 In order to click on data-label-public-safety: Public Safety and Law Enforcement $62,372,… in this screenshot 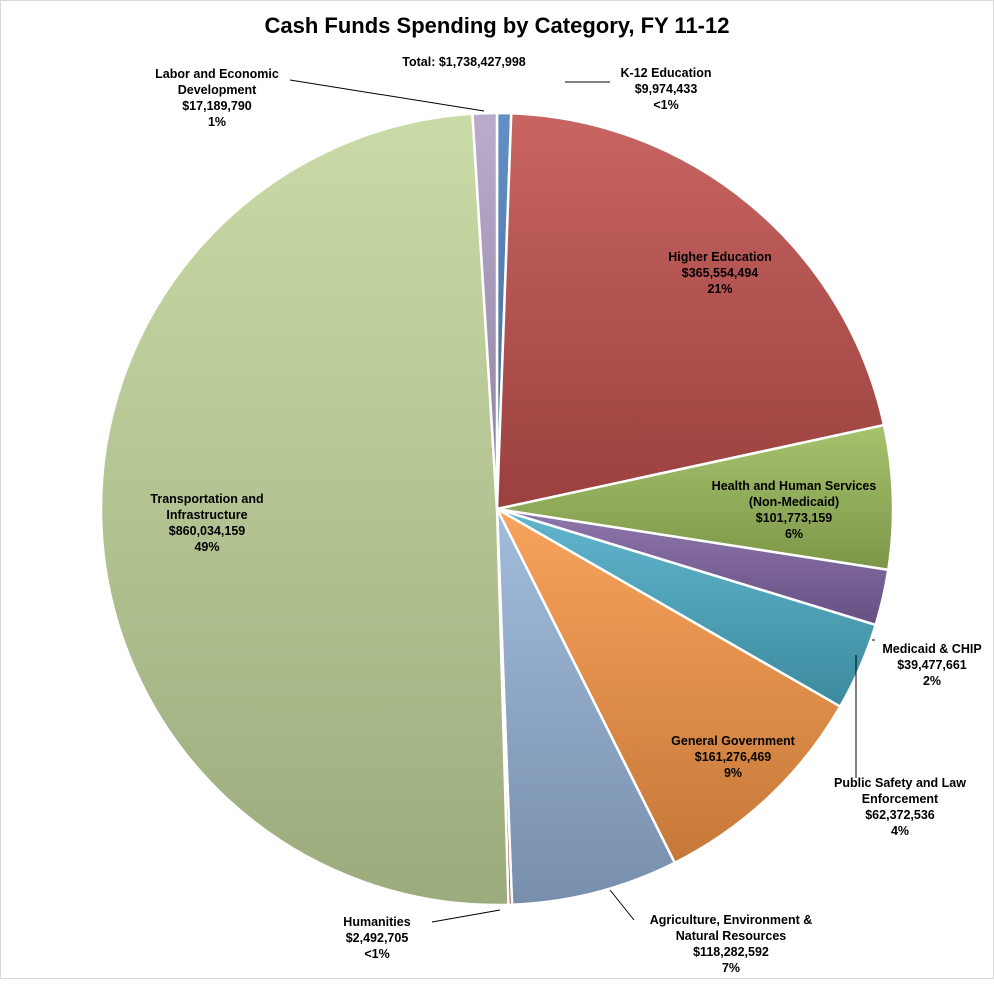, I will do `click(900, 807)`.